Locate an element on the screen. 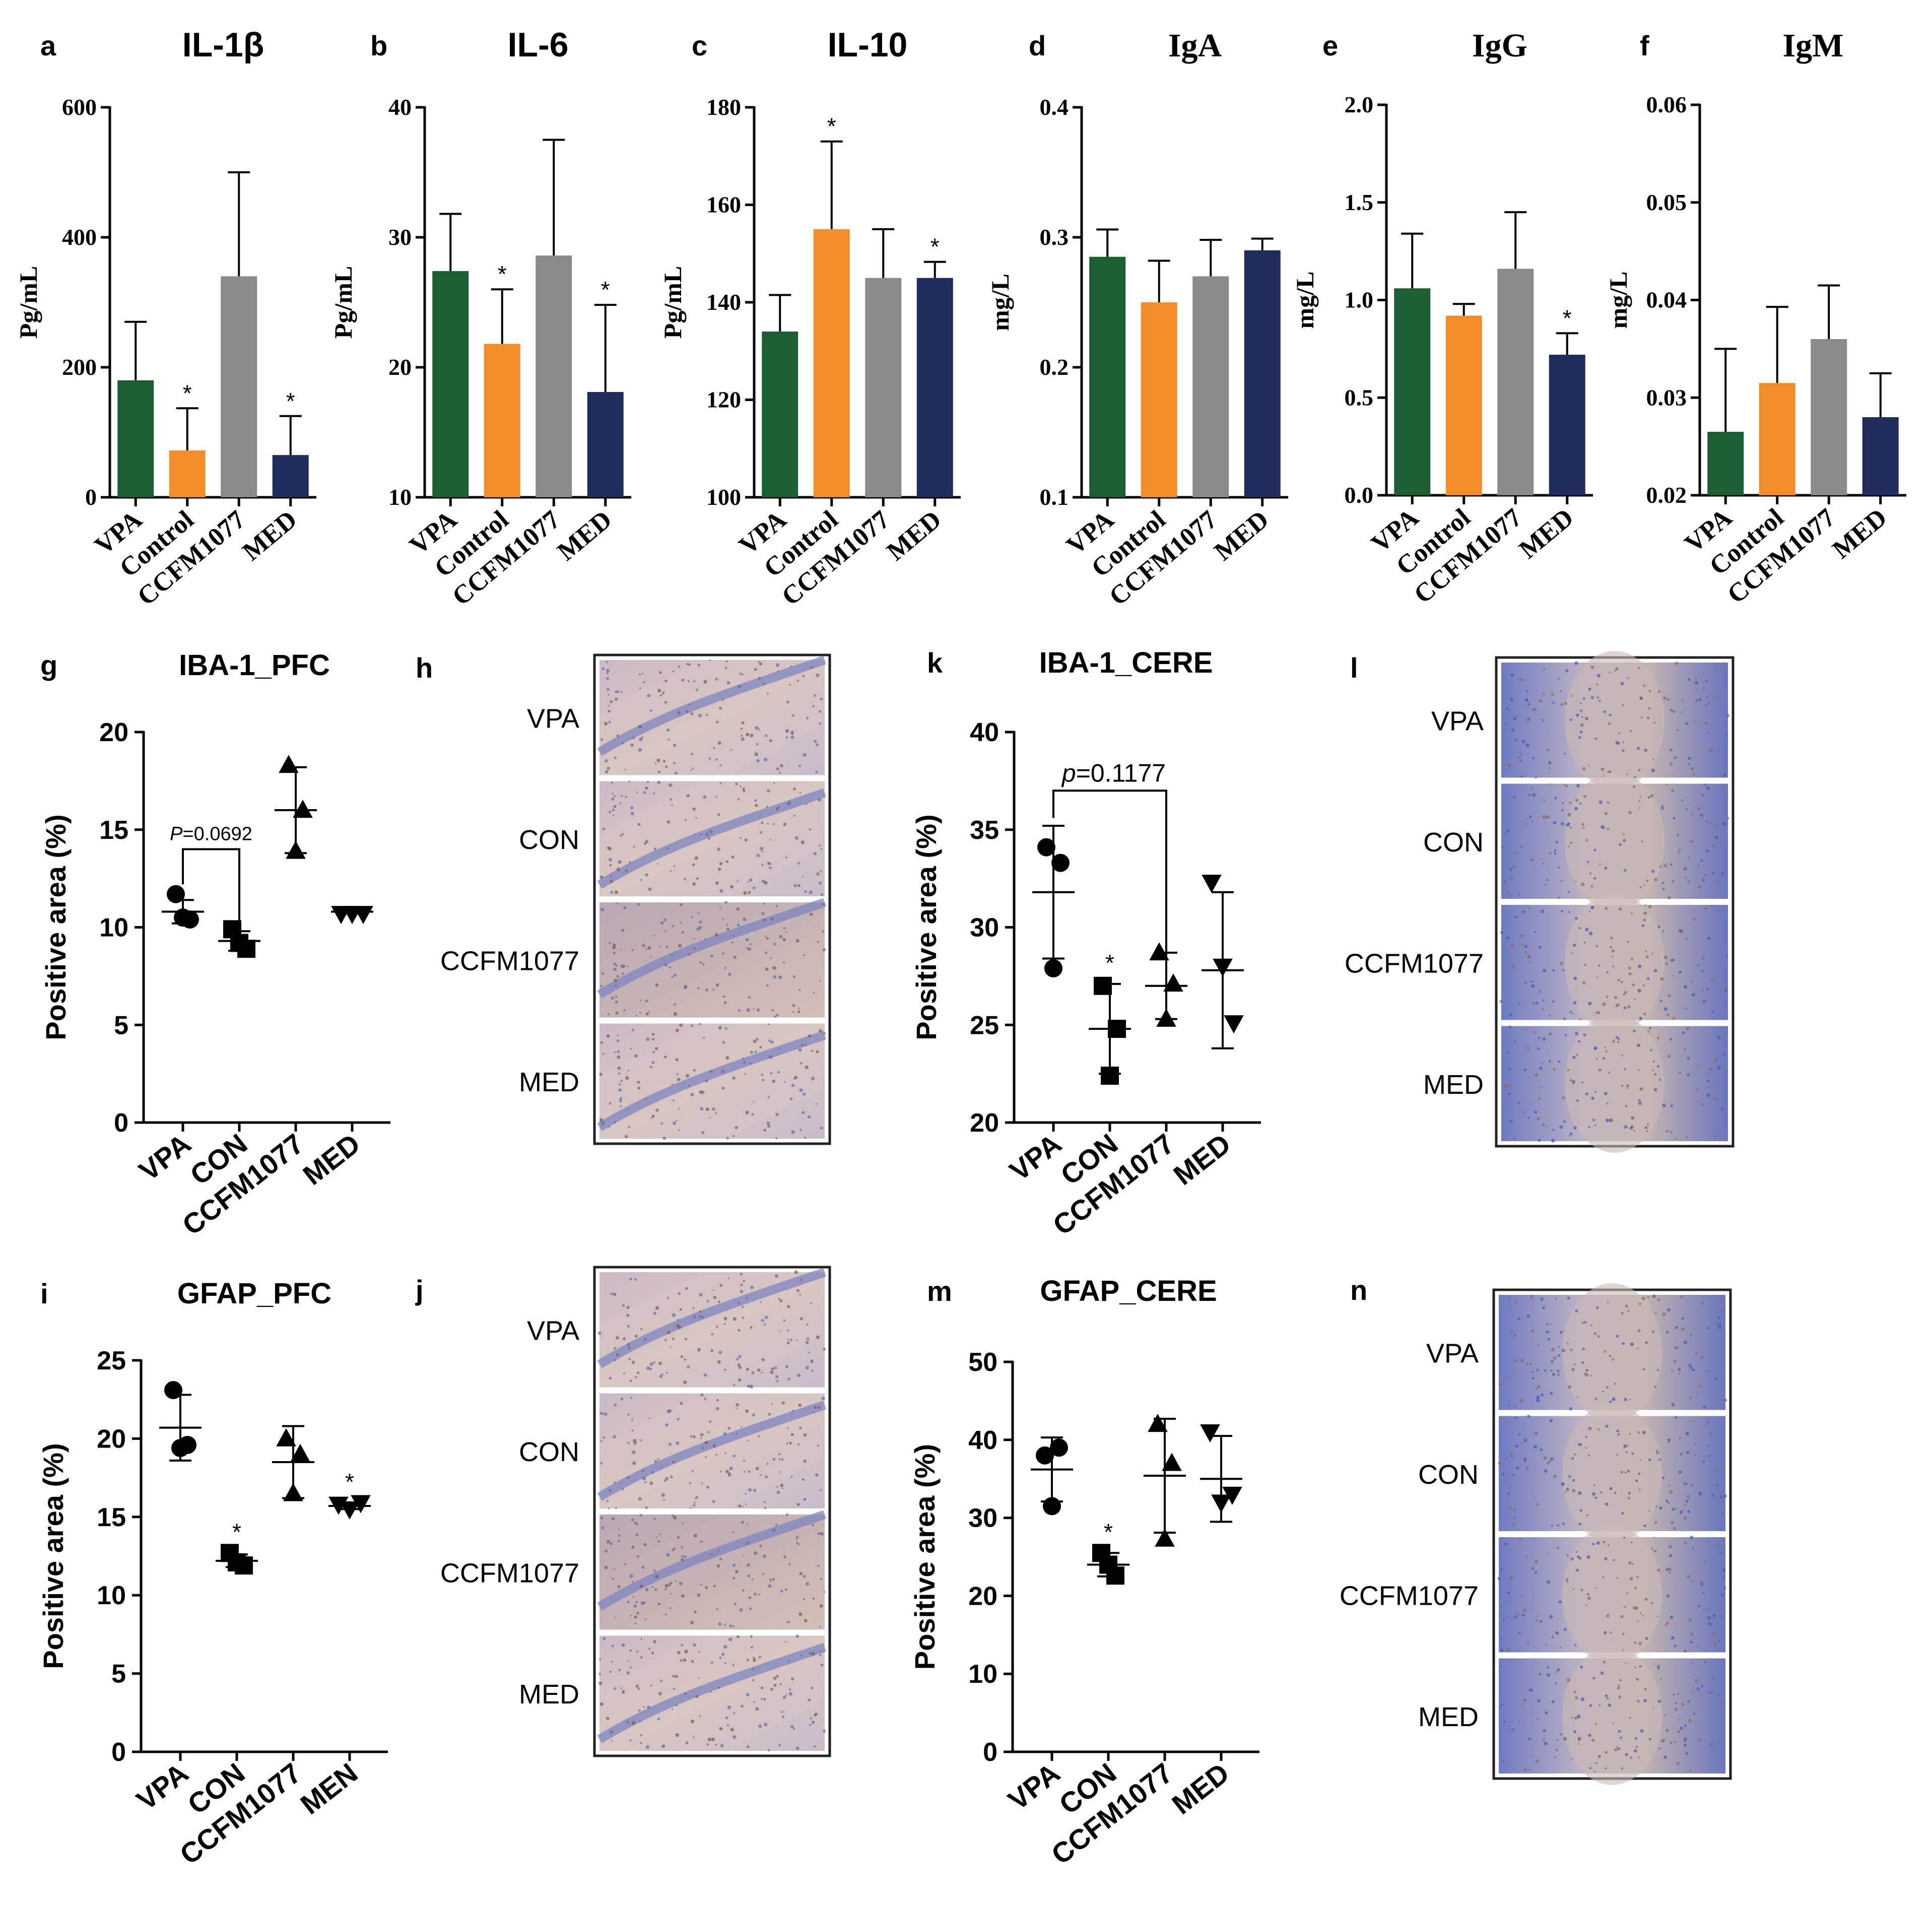 The width and height of the screenshot is (1932, 1906). bar-Control is located at coordinates (1463, 405).